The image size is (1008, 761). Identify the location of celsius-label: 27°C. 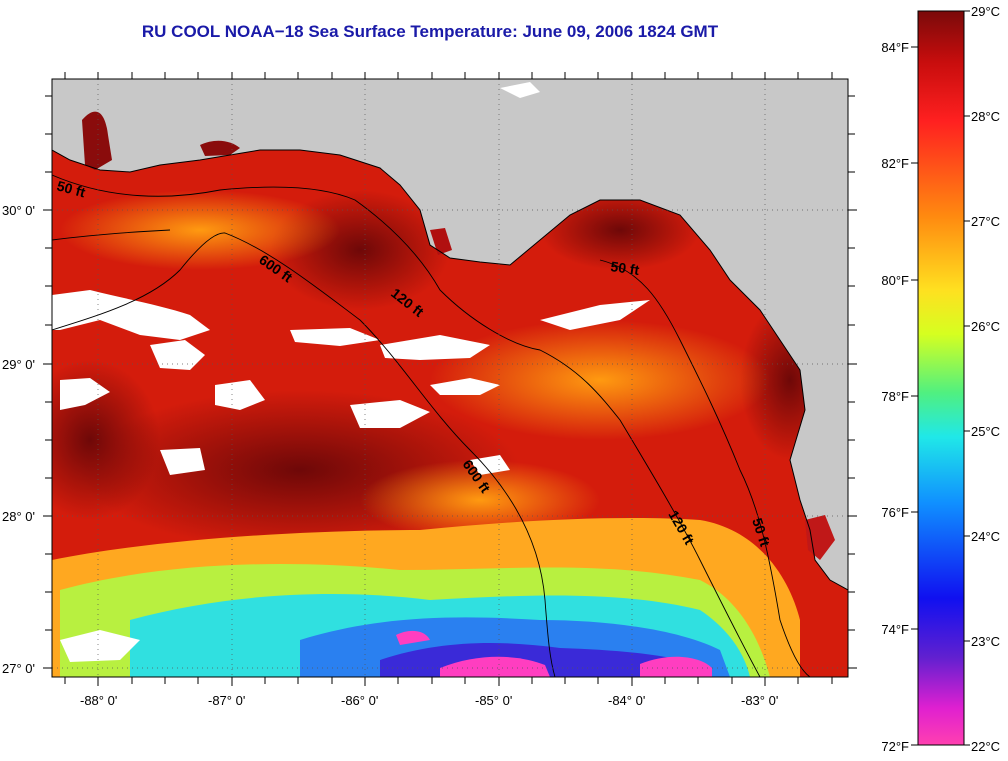
(985, 221).